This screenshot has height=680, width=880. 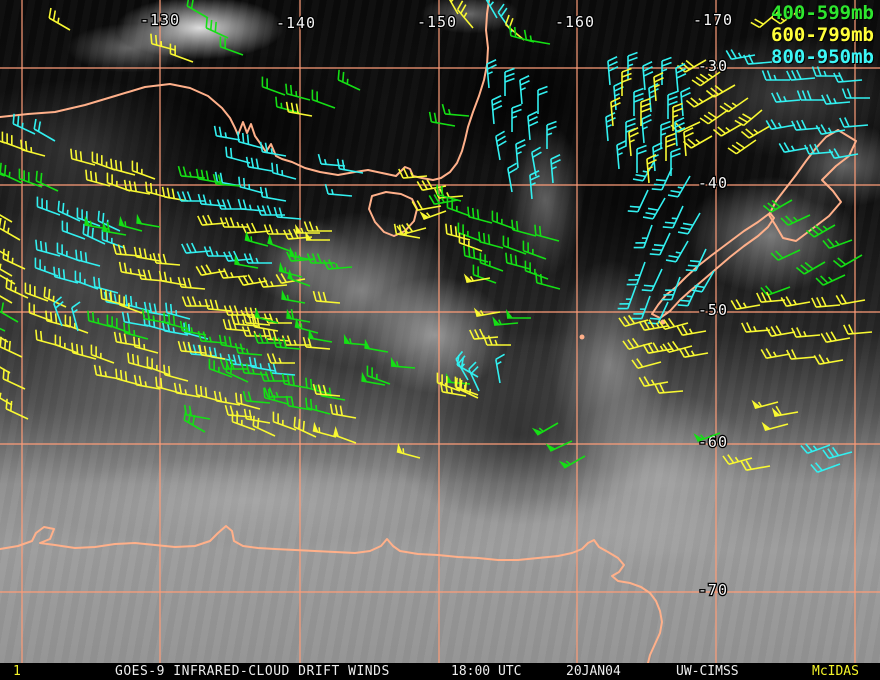 What do you see at coordinates (296, 23) in the screenshot?
I see `longitude-label: -140` at bounding box center [296, 23].